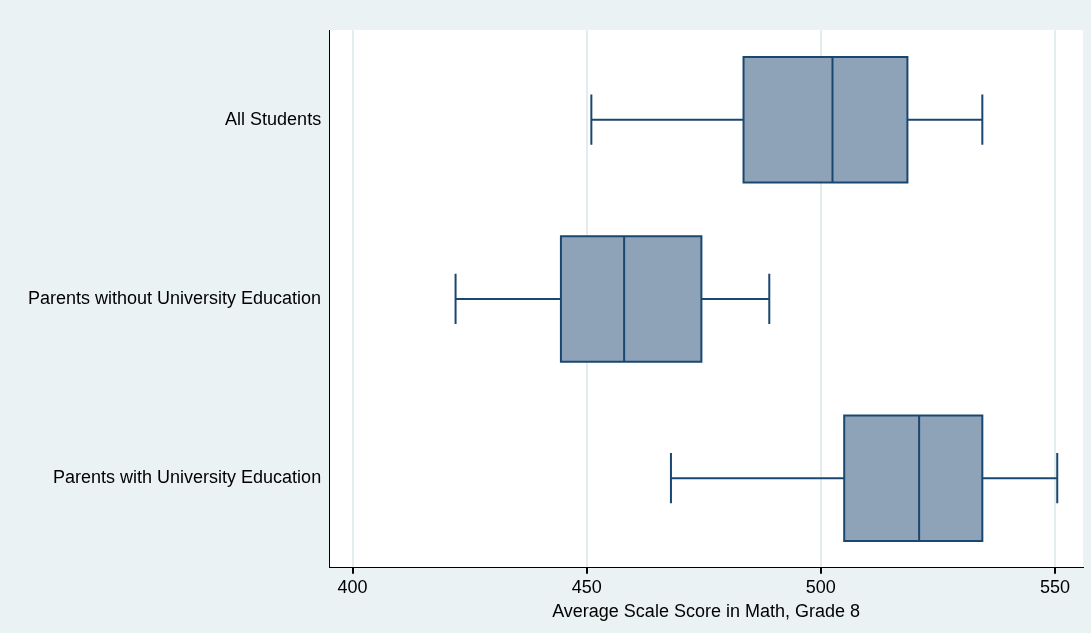 Image resolution: width=1091 pixels, height=633 pixels. Describe the element at coordinates (1054, 586) in the screenshot. I see `x-tick-label: 550` at that location.